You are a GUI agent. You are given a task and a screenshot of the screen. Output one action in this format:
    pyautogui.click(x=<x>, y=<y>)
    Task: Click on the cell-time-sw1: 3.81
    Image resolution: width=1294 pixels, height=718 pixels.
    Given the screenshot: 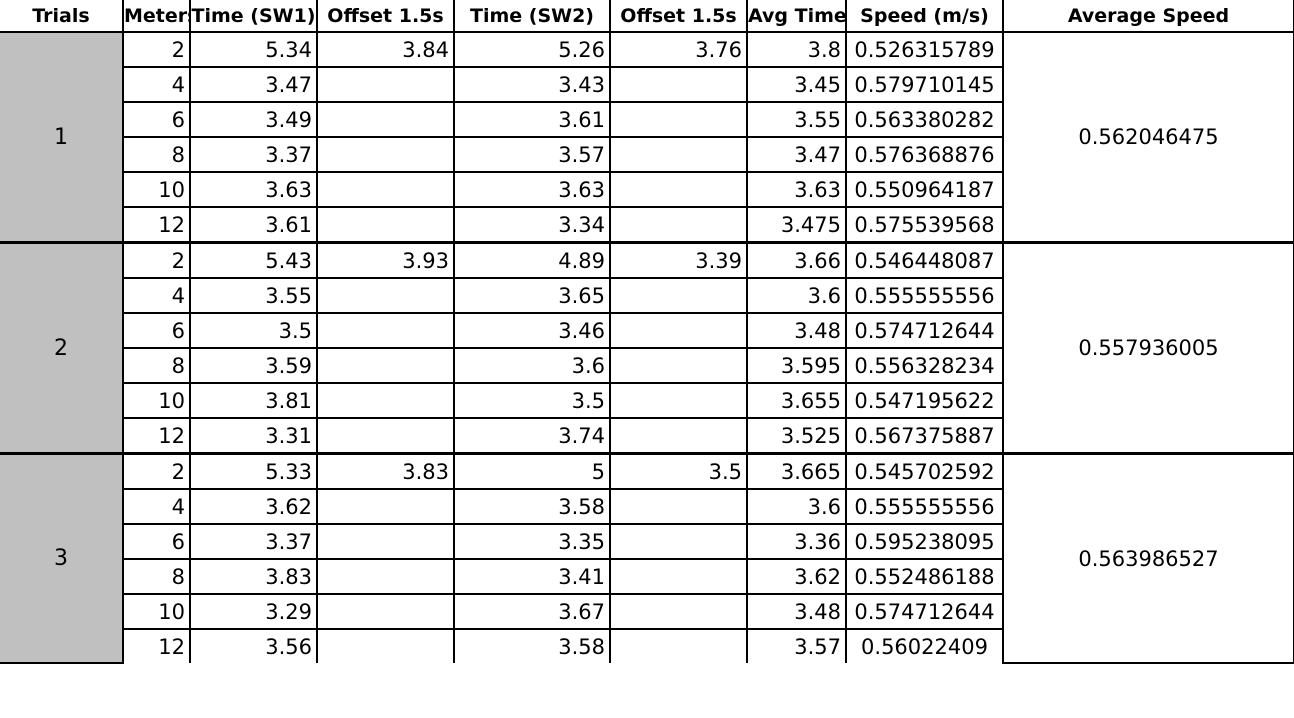 What is the action you would take?
    pyautogui.click(x=253, y=400)
    